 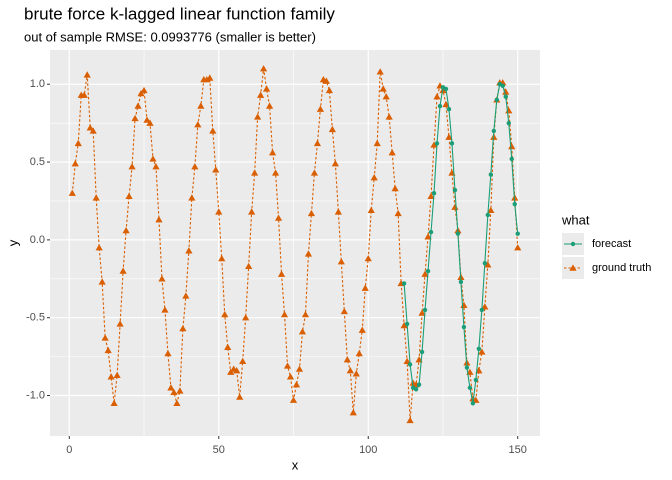 What do you see at coordinates (37, 84) in the screenshot?
I see `y-tick-label: 1.0` at bounding box center [37, 84].